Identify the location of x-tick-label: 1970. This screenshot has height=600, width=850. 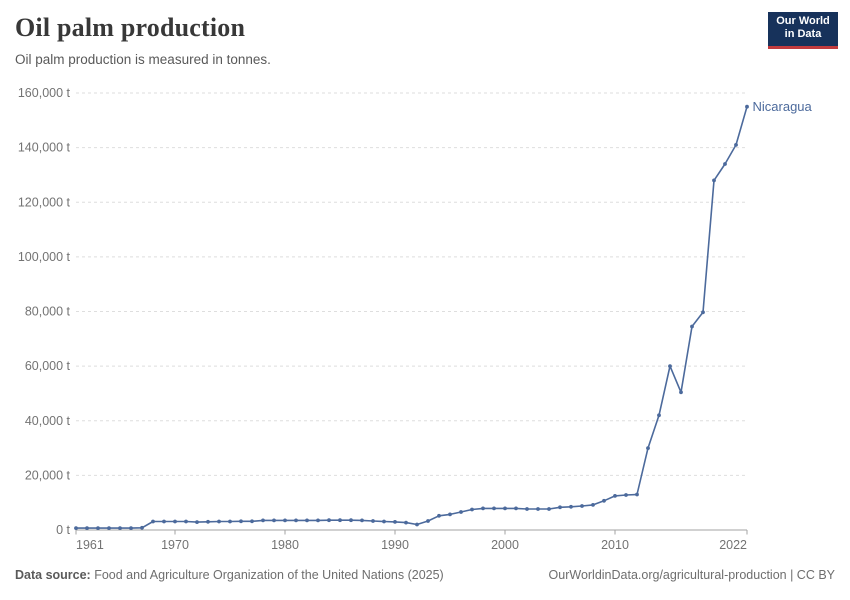
(175, 545).